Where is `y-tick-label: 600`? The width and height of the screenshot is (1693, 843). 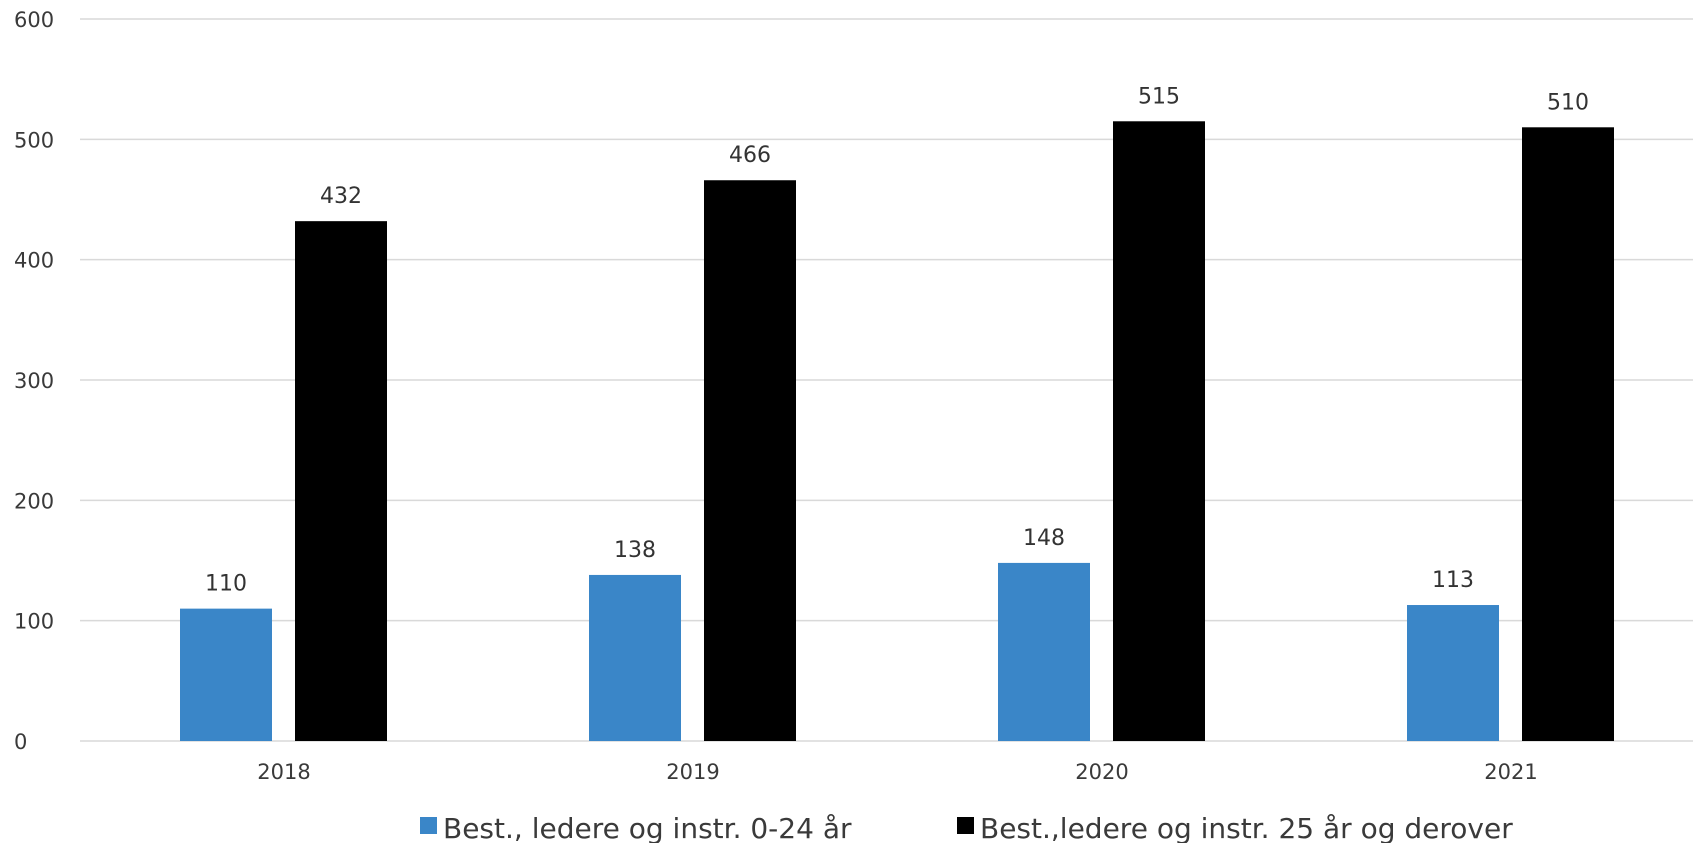
y-tick-label: 600 is located at coordinates (34, 20).